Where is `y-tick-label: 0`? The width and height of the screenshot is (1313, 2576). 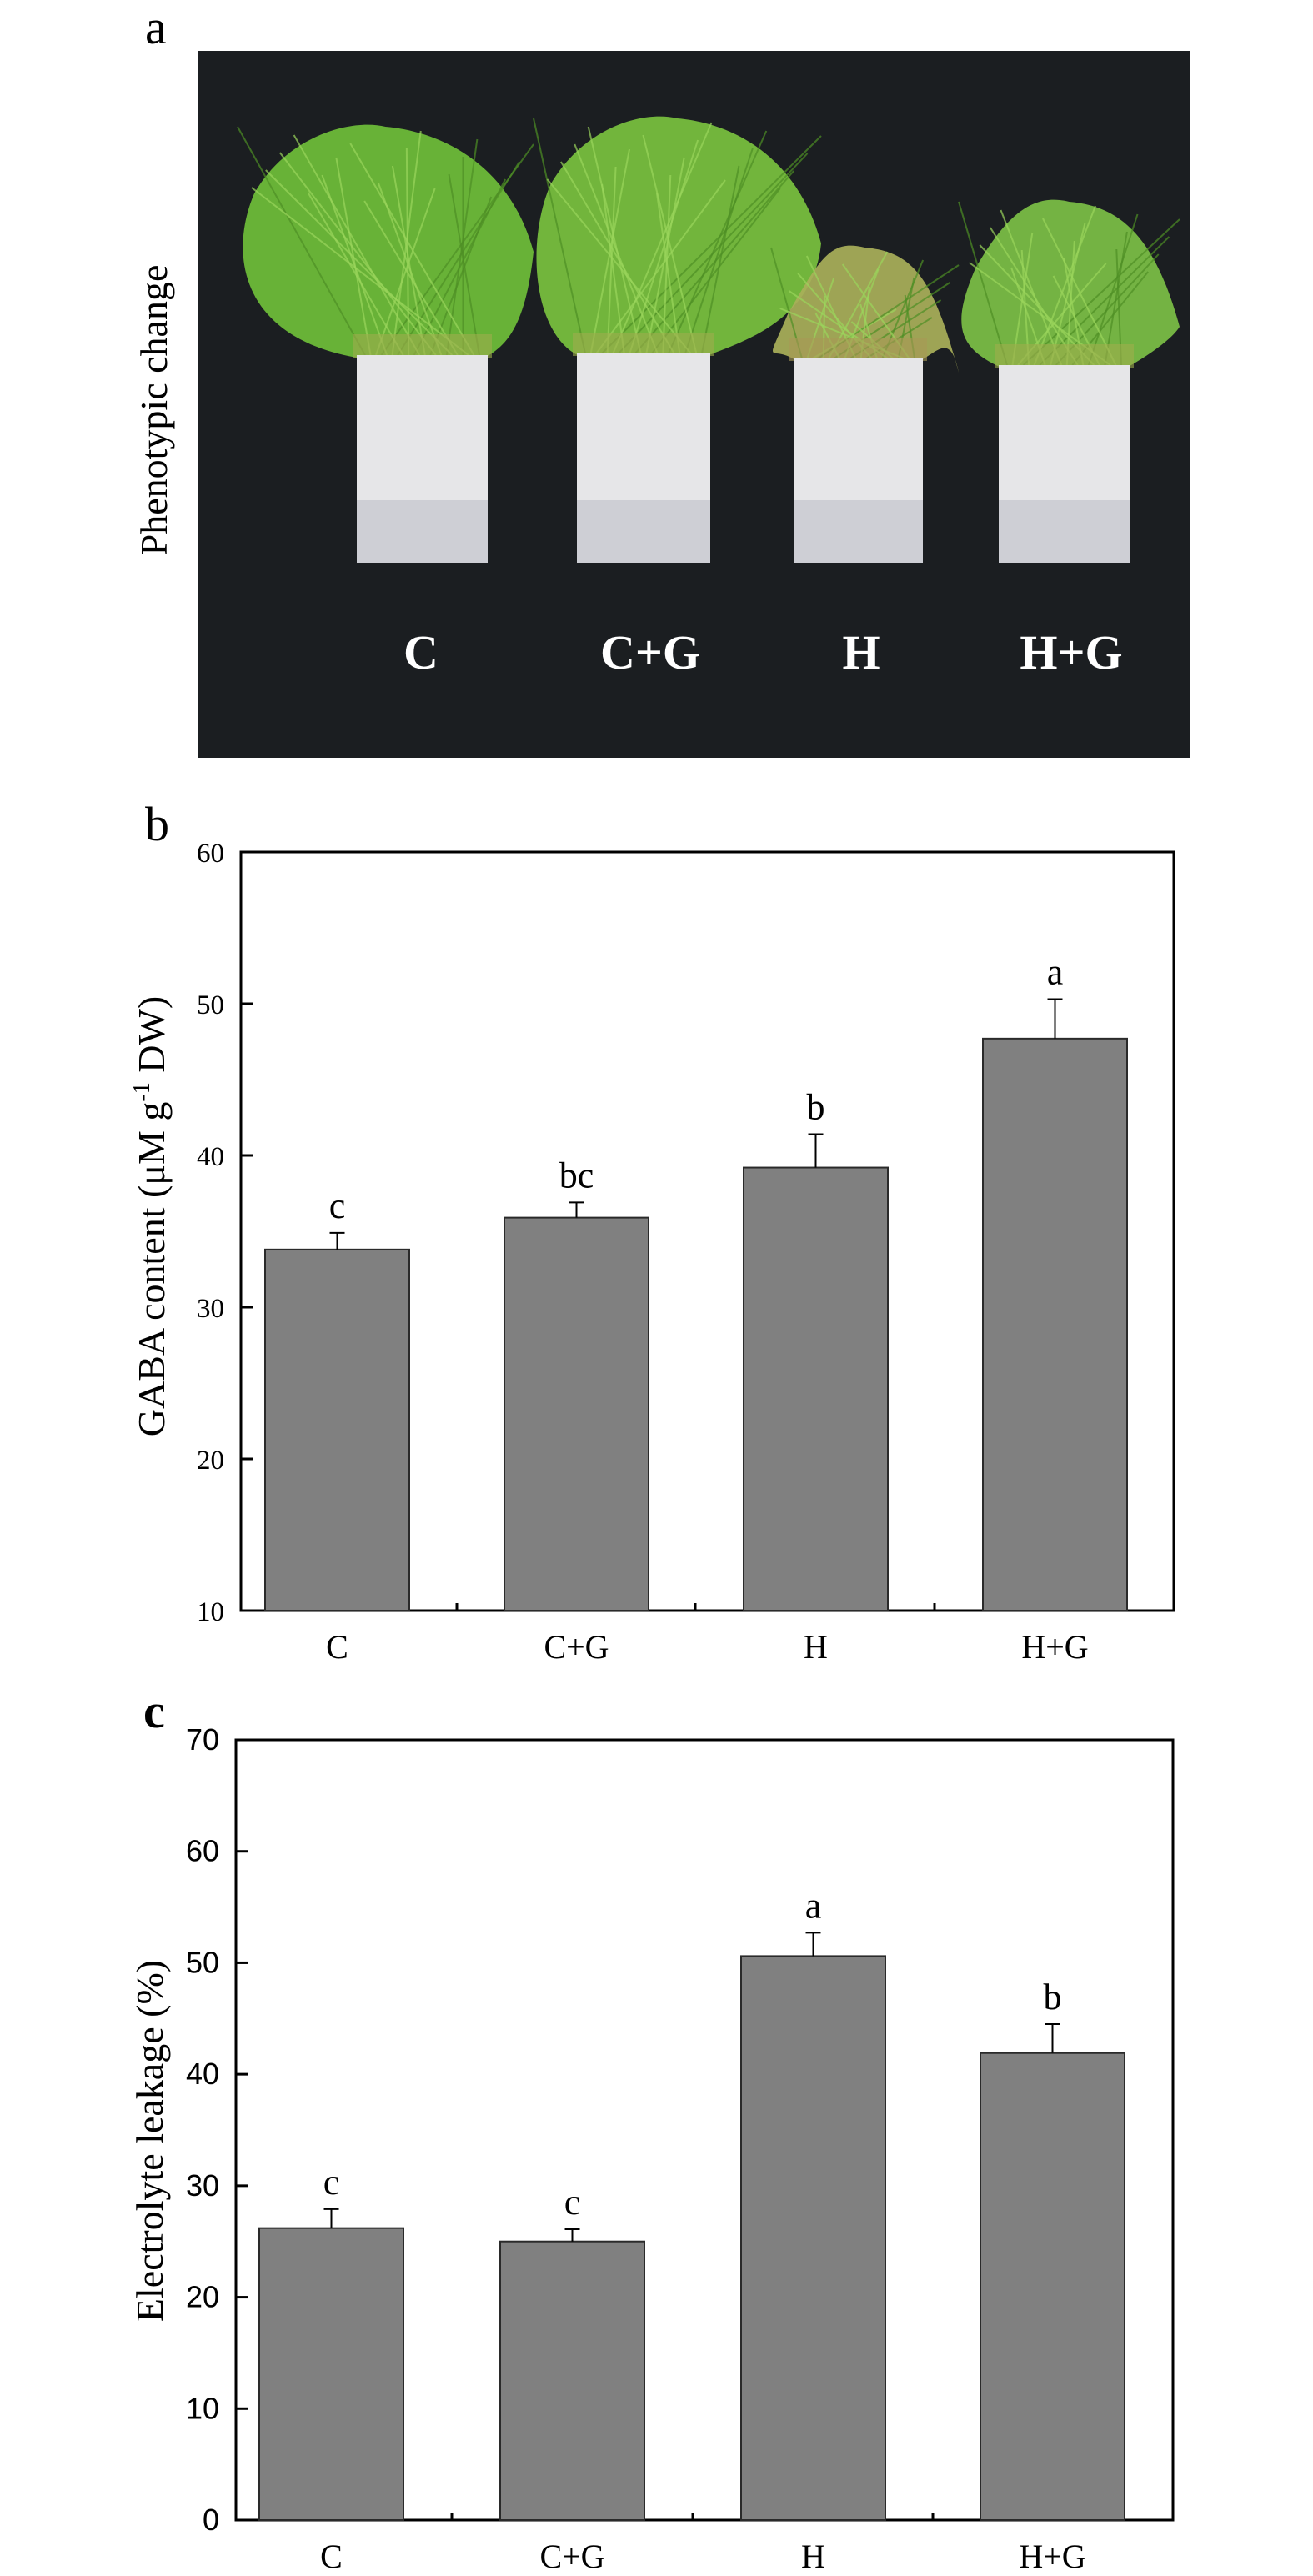
y-tick-label: 0 is located at coordinates (211, 2520).